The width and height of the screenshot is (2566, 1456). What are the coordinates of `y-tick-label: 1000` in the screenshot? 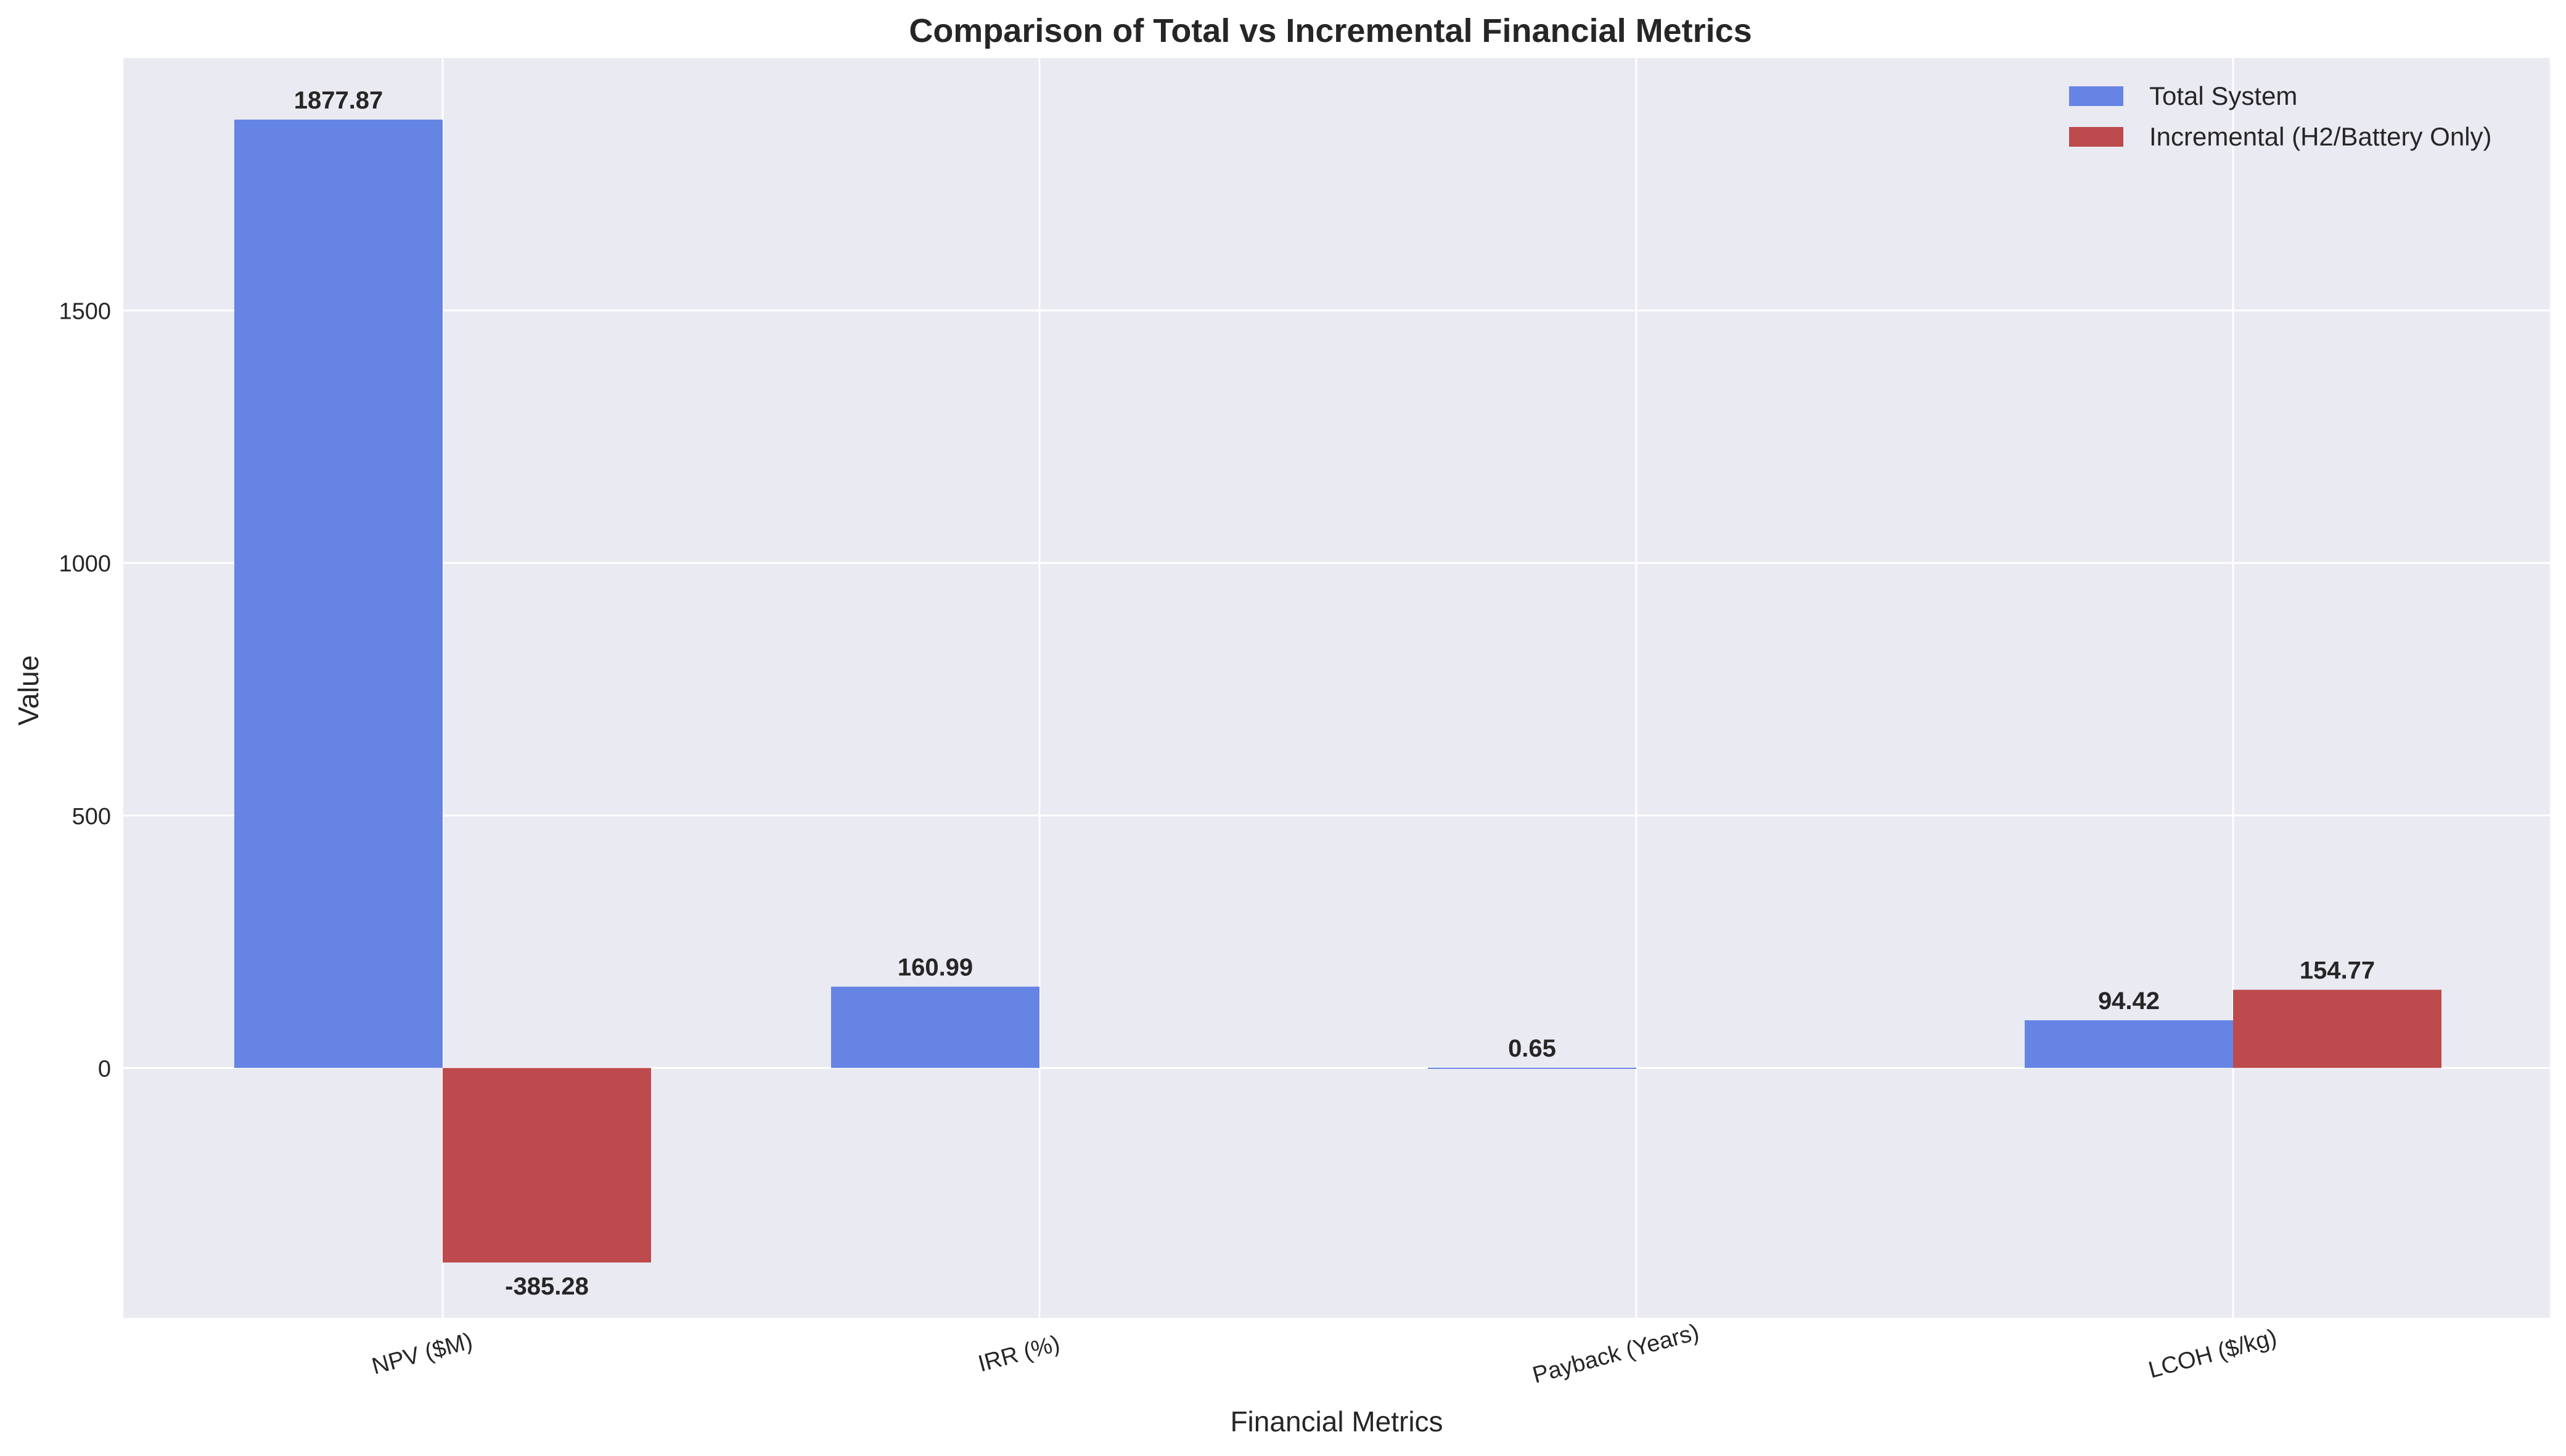 It's located at (85, 564).